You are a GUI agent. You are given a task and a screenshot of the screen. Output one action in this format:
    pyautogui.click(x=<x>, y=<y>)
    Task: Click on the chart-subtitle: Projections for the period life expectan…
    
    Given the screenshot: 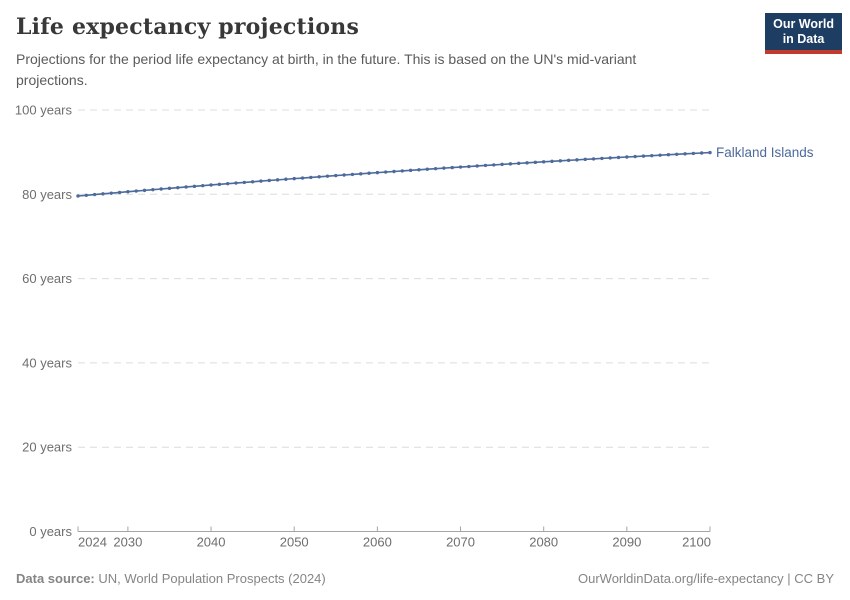 What is the action you would take?
    pyautogui.click(x=326, y=70)
    